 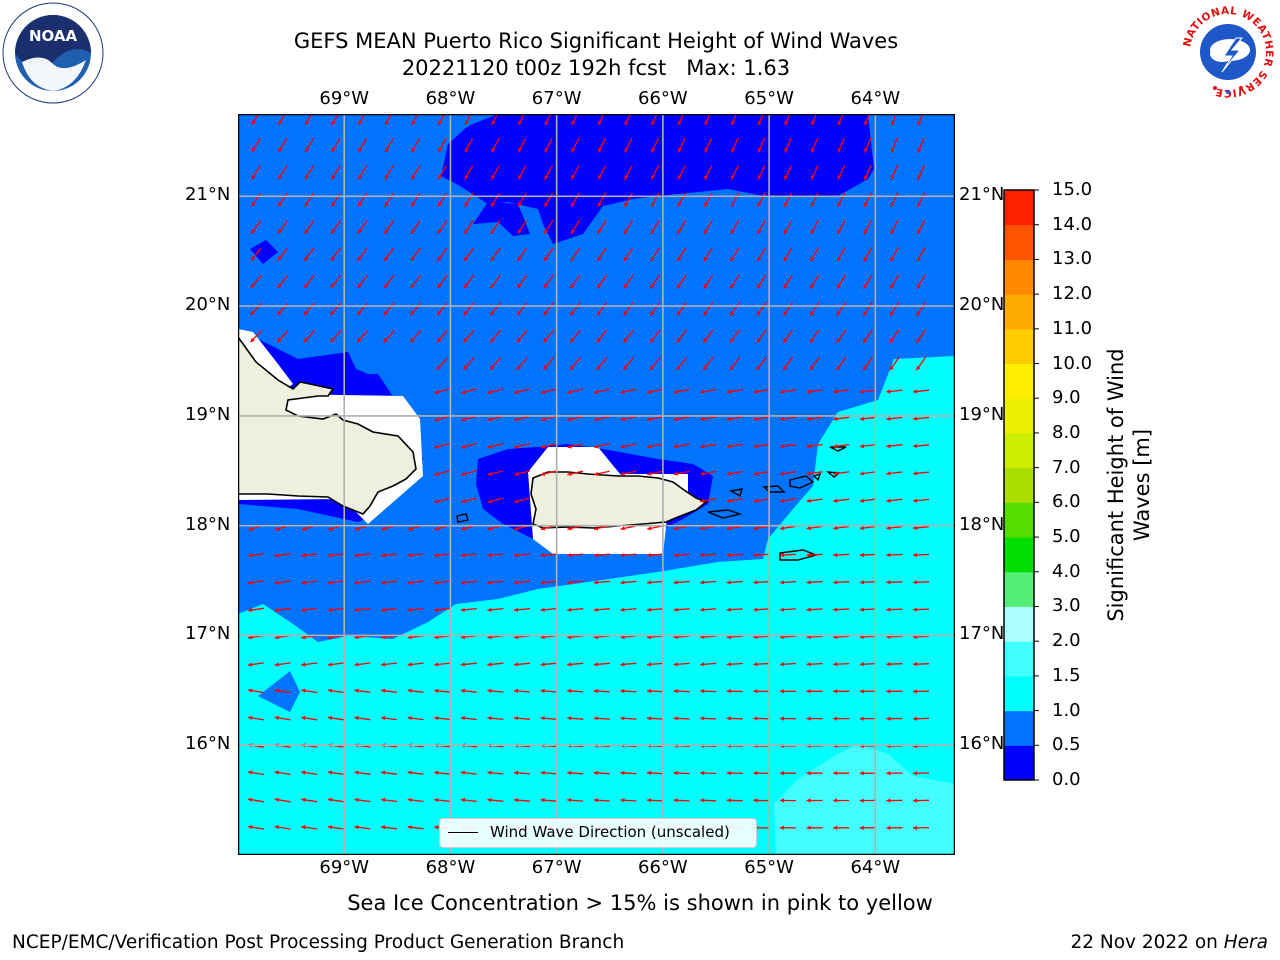 What do you see at coordinates (1228, 52) in the screenshot?
I see `nws-logo-icon: NATIONAL WEATHER SERVICE` at bounding box center [1228, 52].